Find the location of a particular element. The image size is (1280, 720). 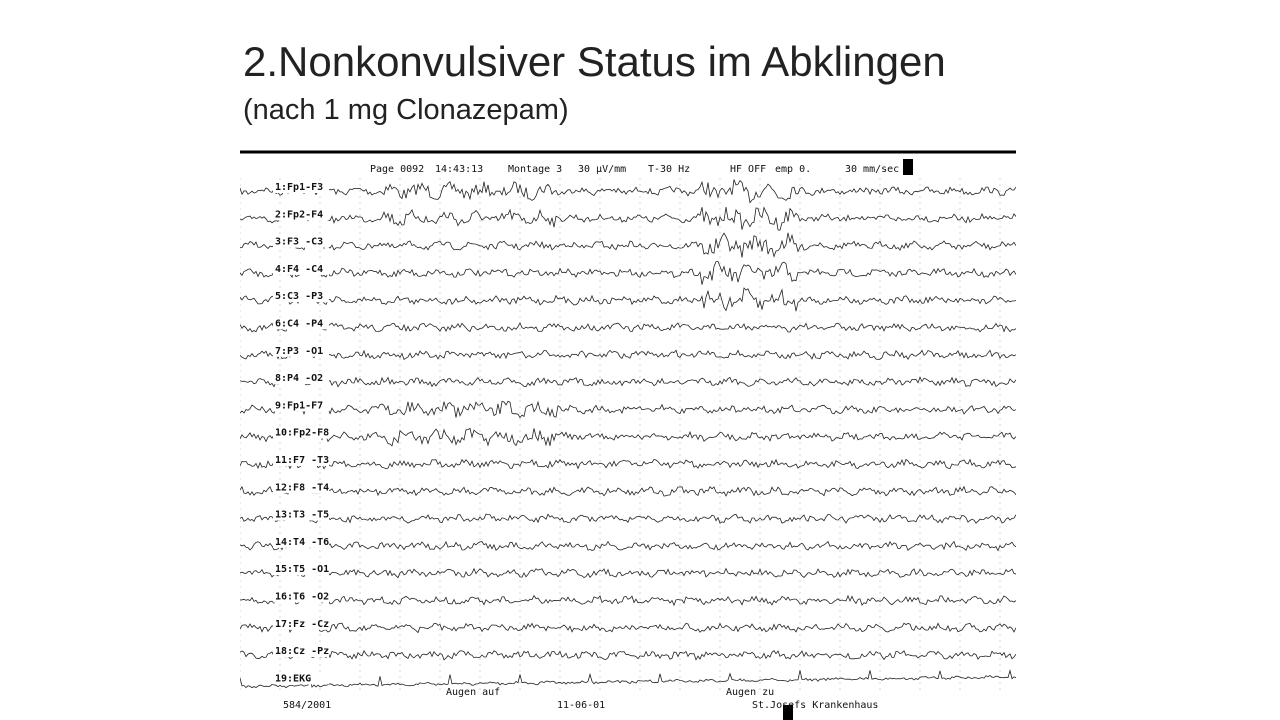

header-field: 30 mm/sec is located at coordinates (872, 169).